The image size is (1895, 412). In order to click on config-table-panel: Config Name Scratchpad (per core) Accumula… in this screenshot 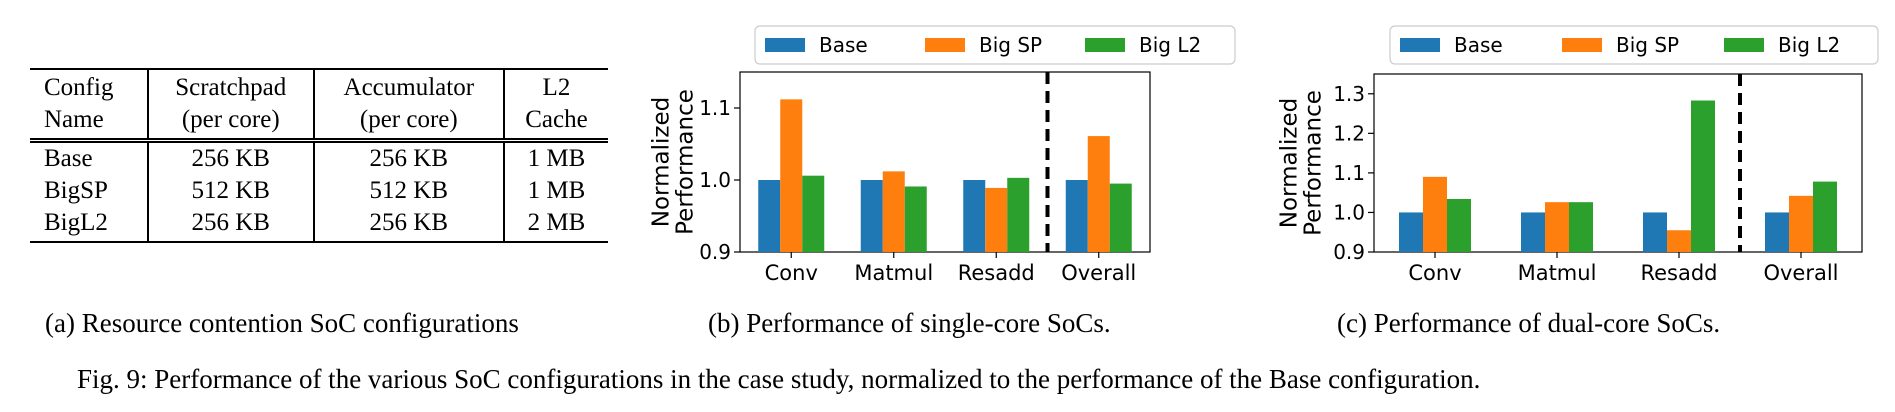, I will do `click(319, 155)`.